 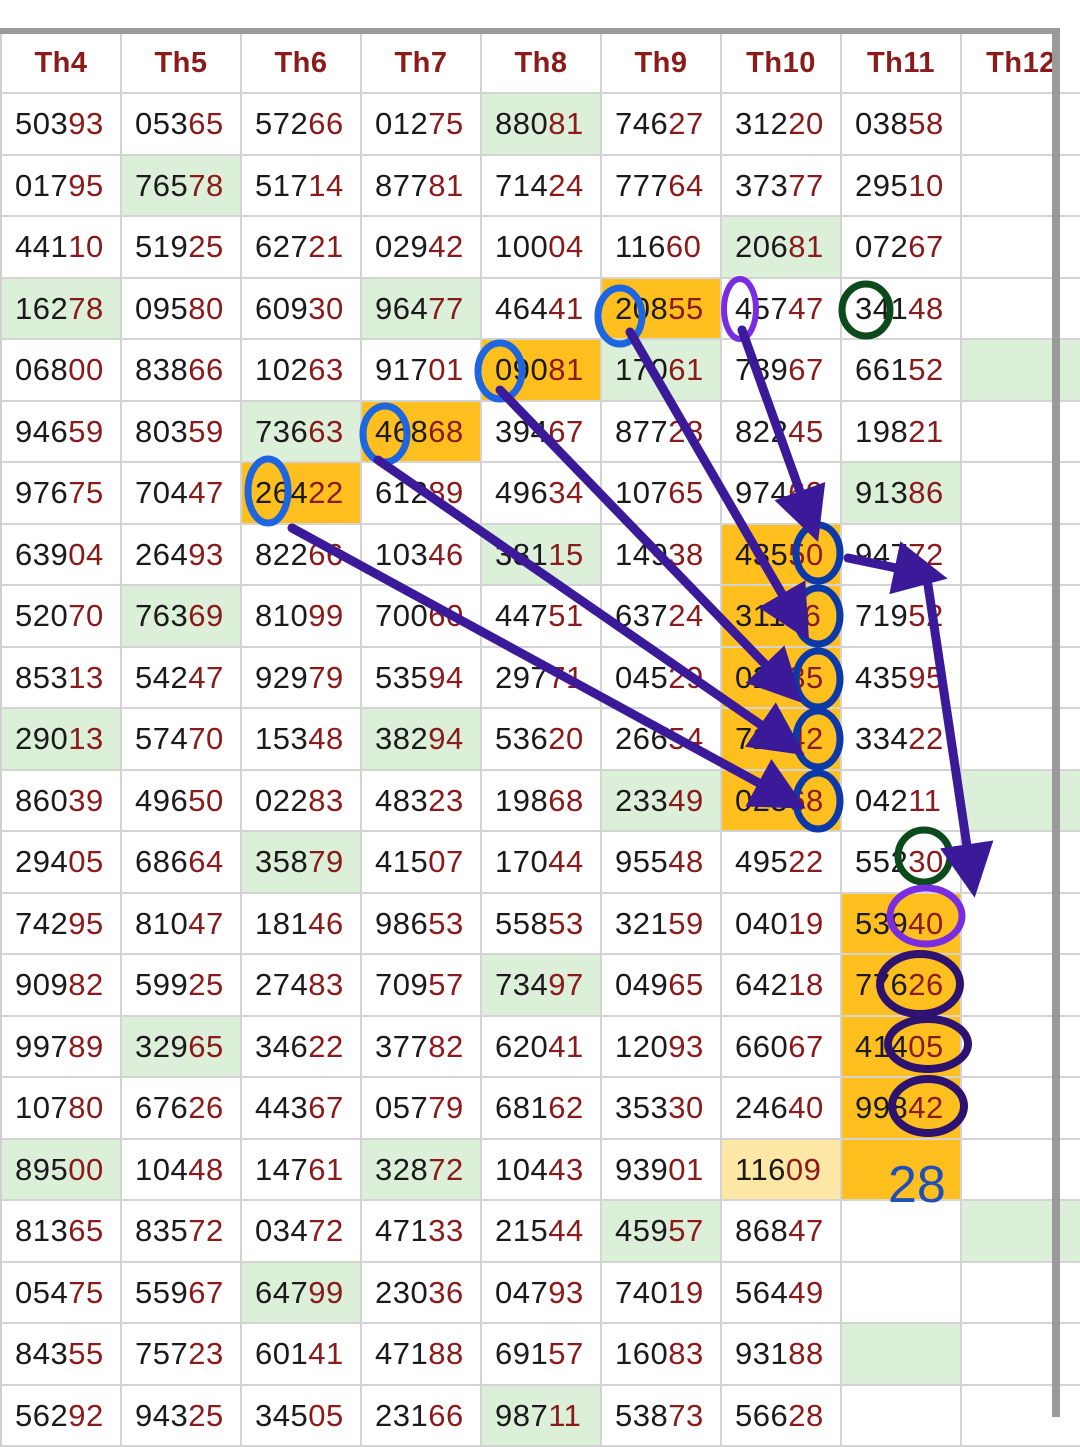 I want to click on cell-tail-digits: 10, so click(x=925, y=185).